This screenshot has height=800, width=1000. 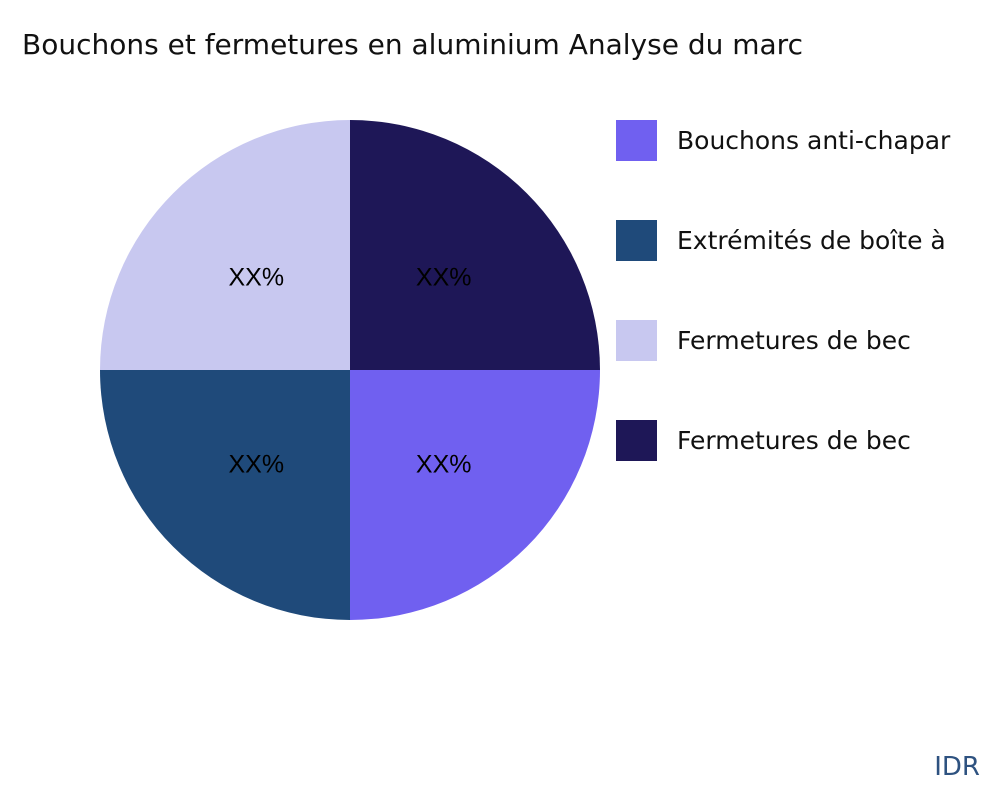 I want to click on legend-label: Extrémités de boîte à, so click(x=811, y=240).